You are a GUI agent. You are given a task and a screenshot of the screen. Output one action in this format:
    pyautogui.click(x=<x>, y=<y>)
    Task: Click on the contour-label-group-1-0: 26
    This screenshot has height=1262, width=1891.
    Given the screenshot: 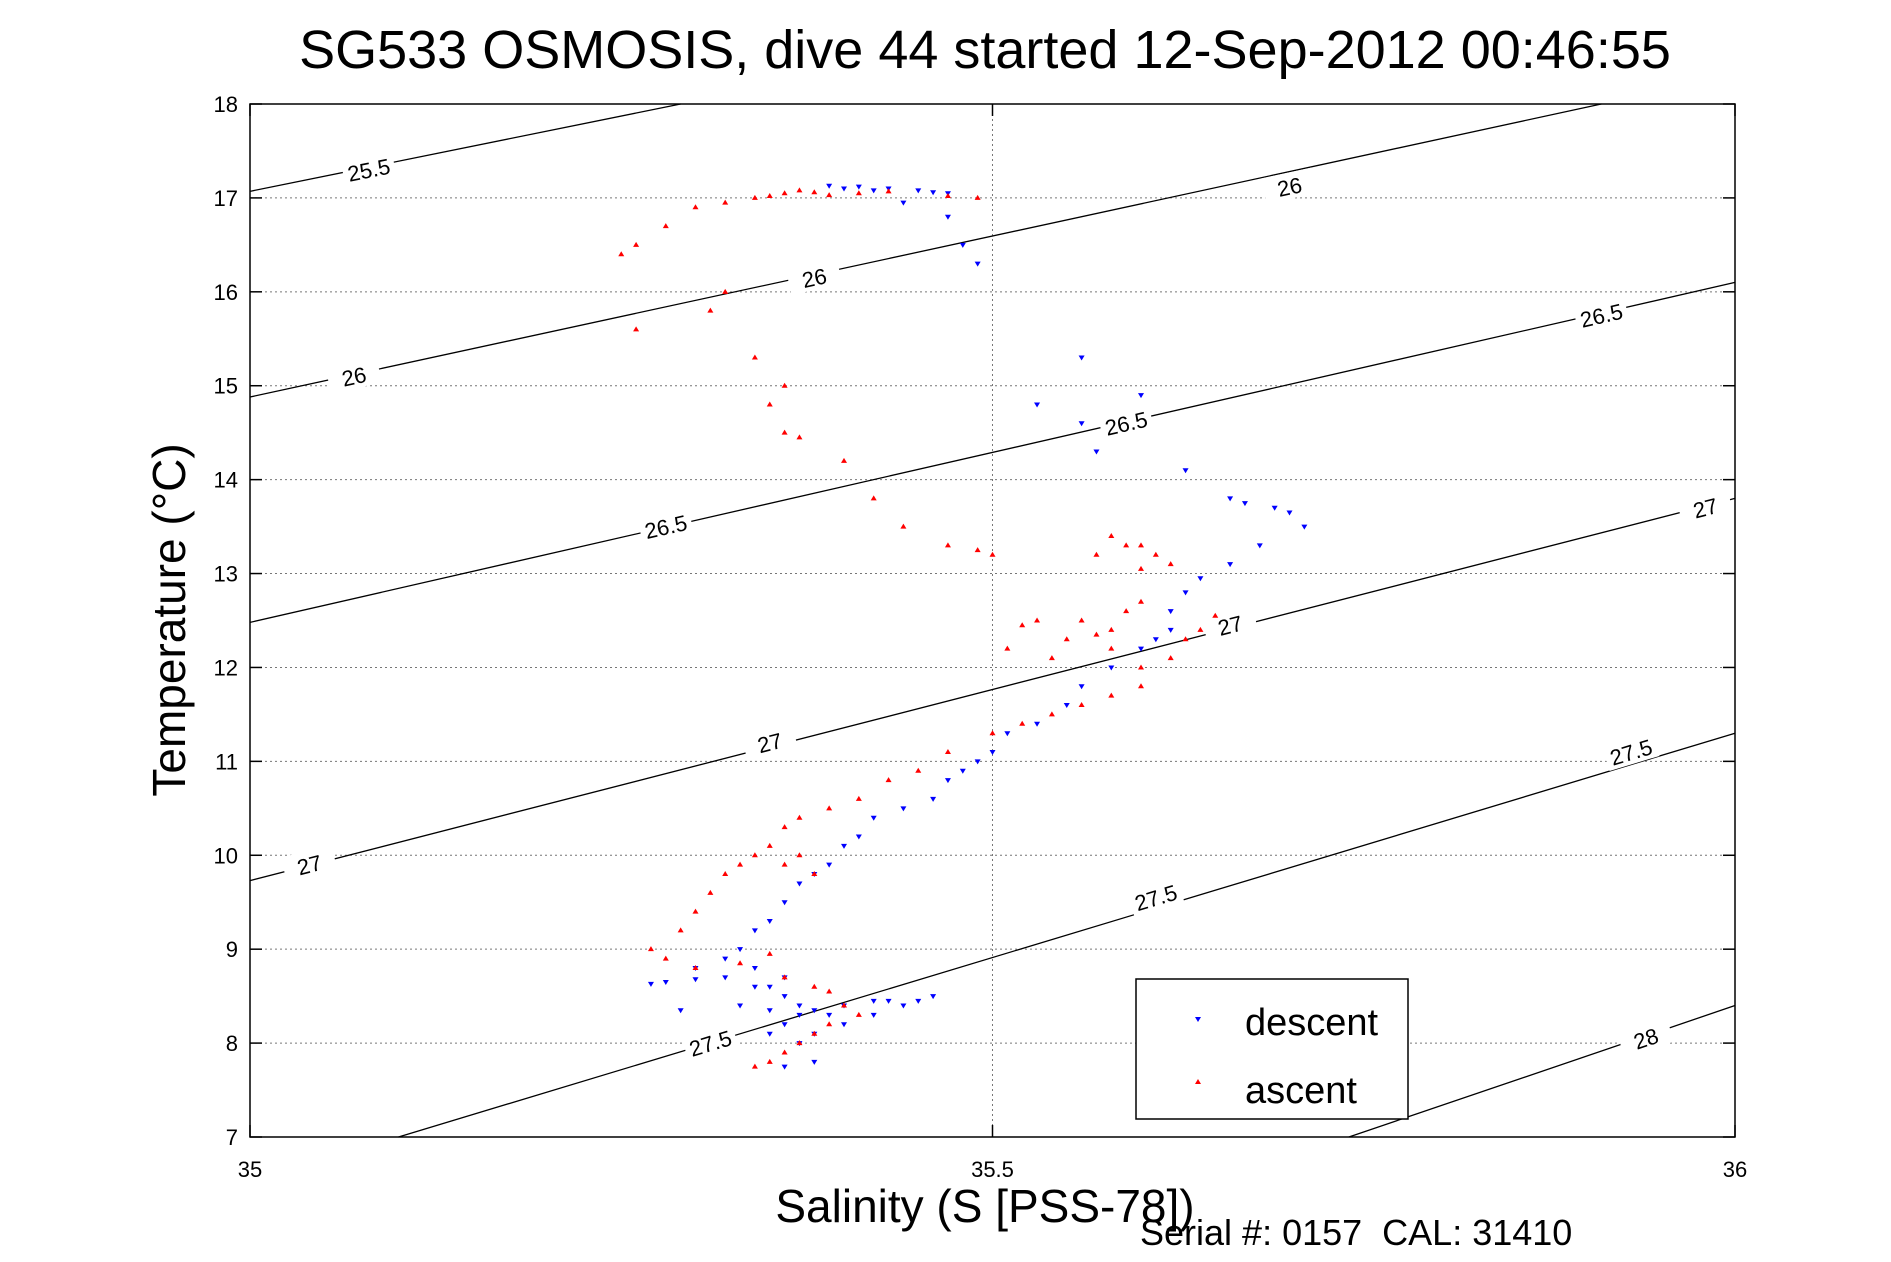 What is the action you would take?
    pyautogui.click(x=353, y=375)
    